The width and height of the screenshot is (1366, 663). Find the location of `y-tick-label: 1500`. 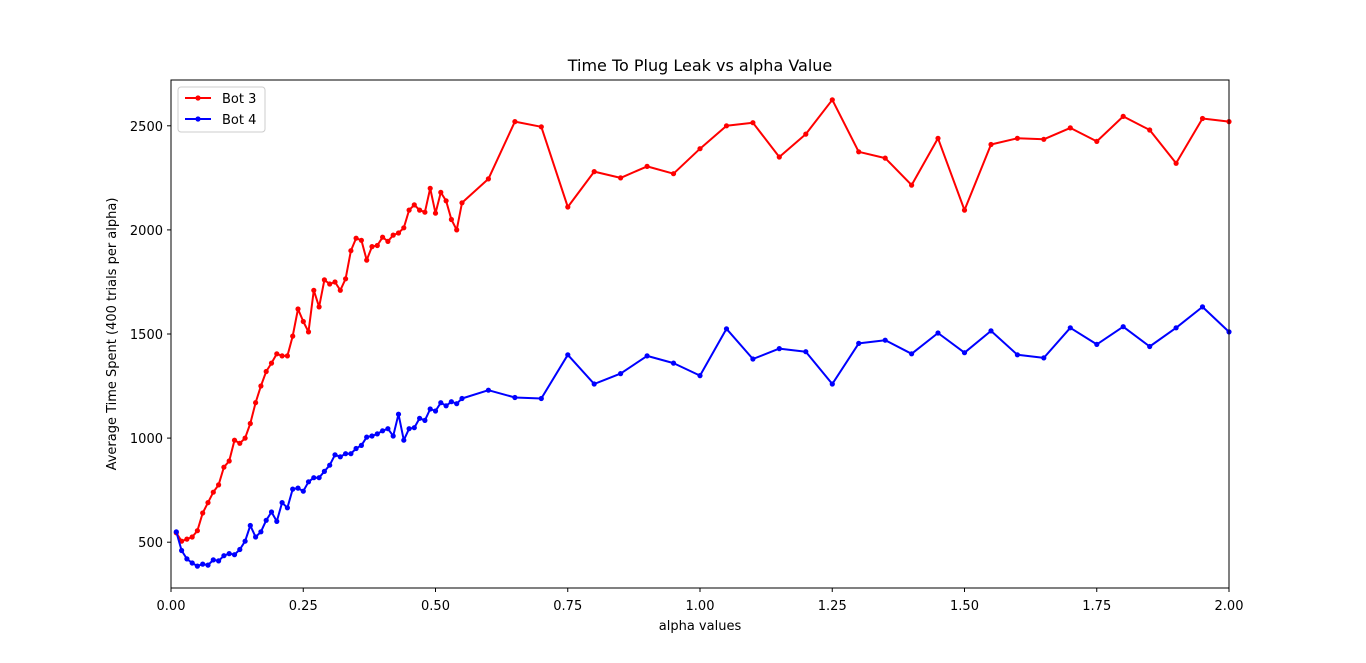

y-tick-label: 1500 is located at coordinates (146, 335).